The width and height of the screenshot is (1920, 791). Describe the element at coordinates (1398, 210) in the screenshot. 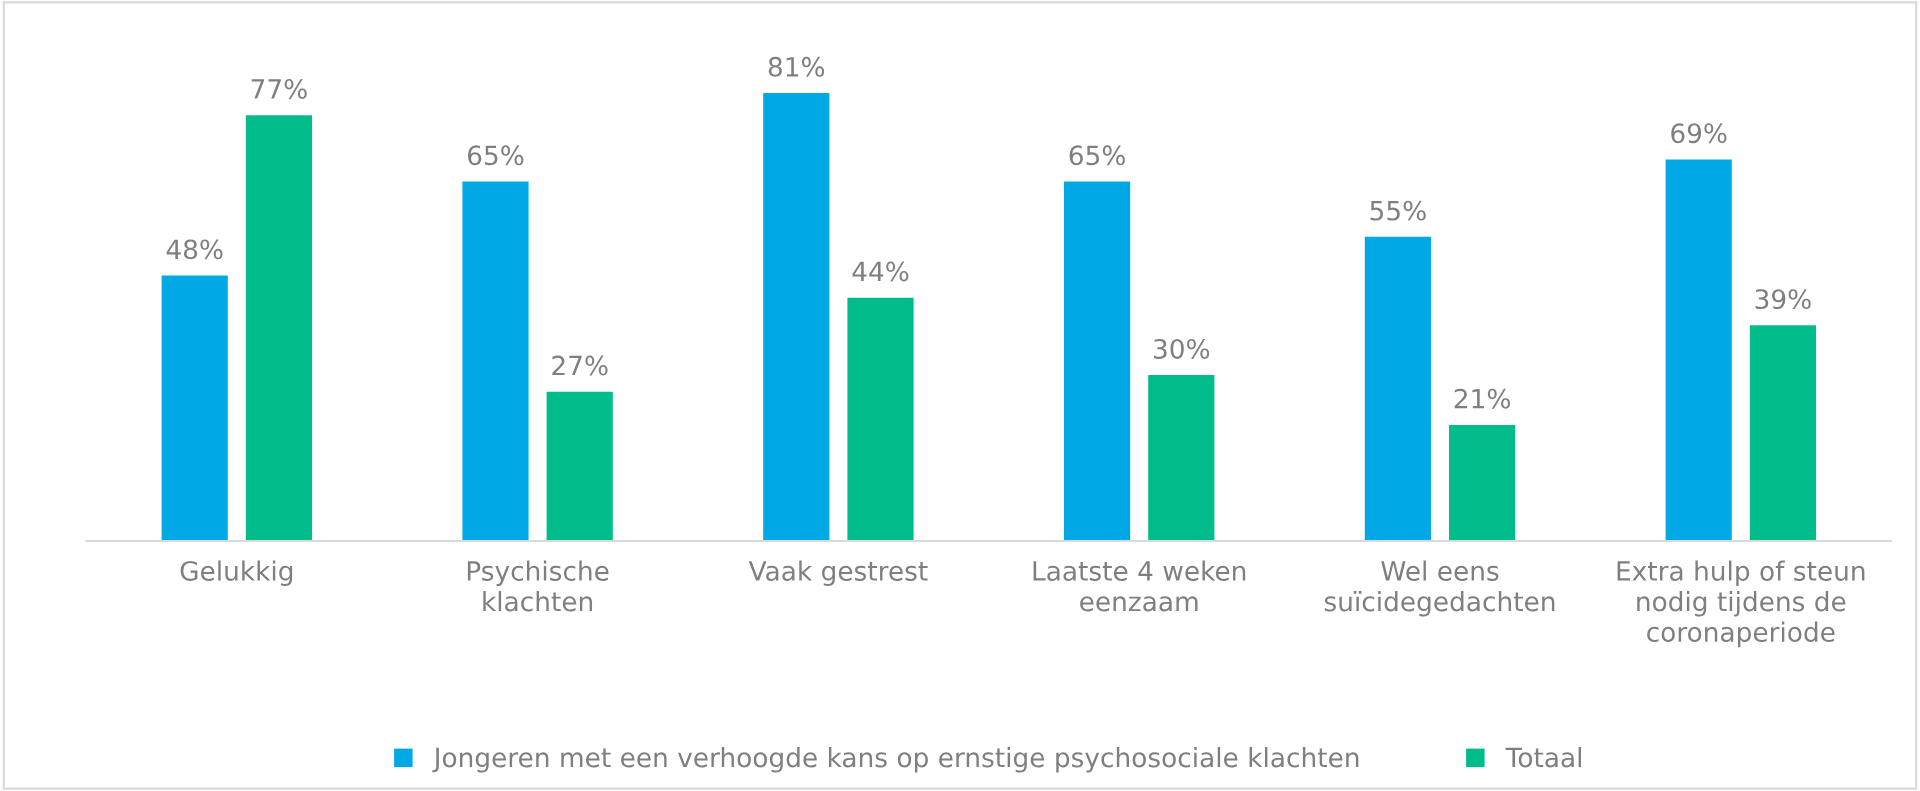

I see `data-label: 55%` at that location.